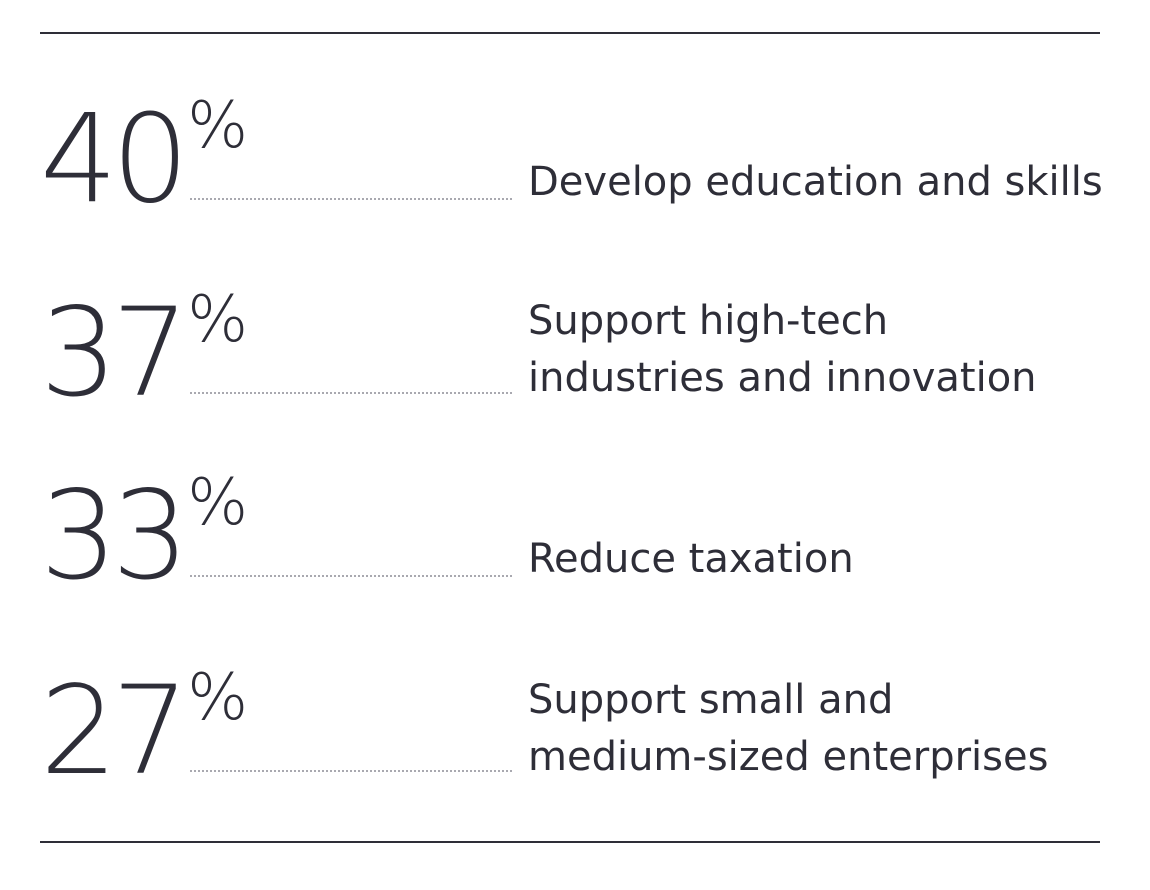 The image size is (1150, 890). Describe the element at coordinates (114, 536) in the screenshot. I see `stat-number-text: 33` at that location.